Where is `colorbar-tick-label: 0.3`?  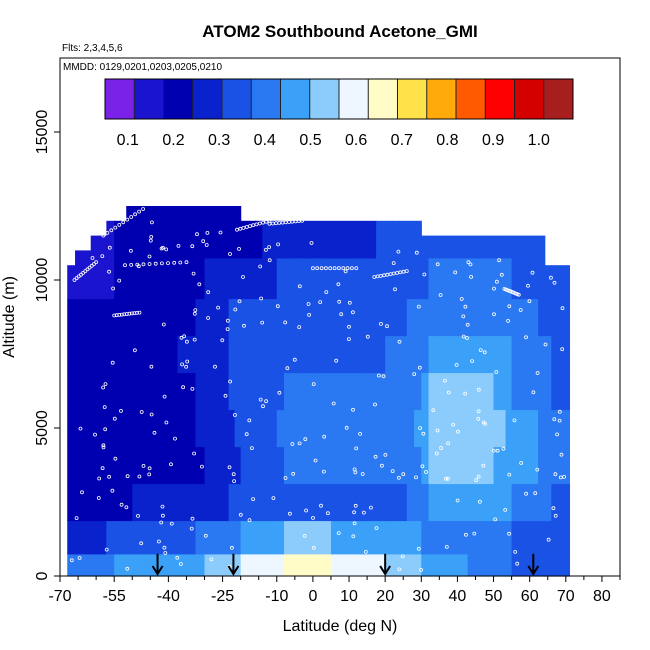
colorbar-tick-label: 0.3 is located at coordinates (219, 140).